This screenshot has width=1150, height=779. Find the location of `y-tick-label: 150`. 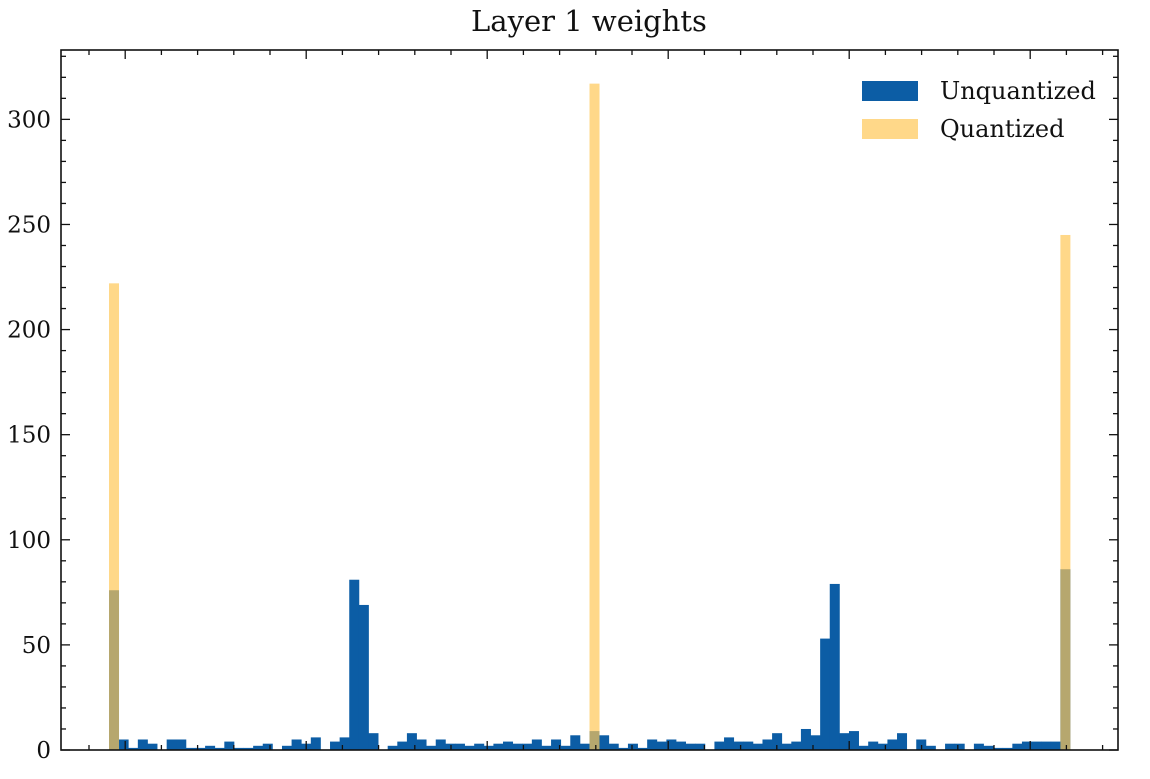

y-tick-label: 150 is located at coordinates (29, 436).